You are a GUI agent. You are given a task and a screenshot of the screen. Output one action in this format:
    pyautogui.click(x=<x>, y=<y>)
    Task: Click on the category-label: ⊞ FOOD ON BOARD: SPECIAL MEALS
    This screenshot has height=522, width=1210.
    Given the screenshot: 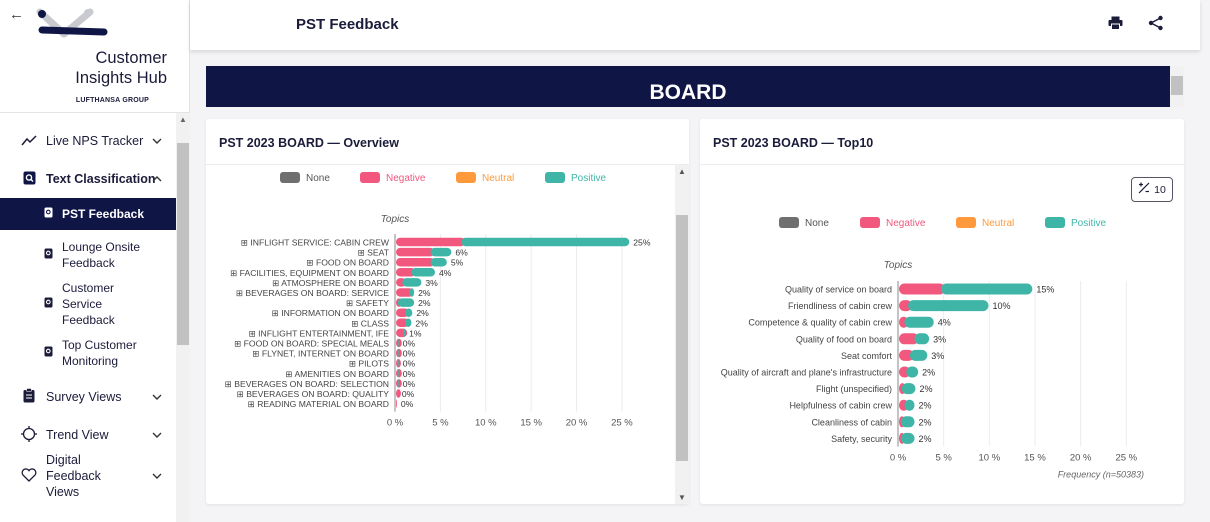 What is the action you would take?
    pyautogui.click(x=311, y=344)
    